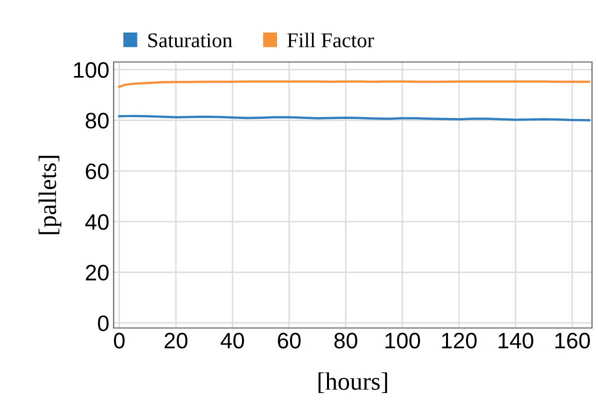 The image size is (598, 400). I want to click on x-tick-label: 100, so click(403, 340).